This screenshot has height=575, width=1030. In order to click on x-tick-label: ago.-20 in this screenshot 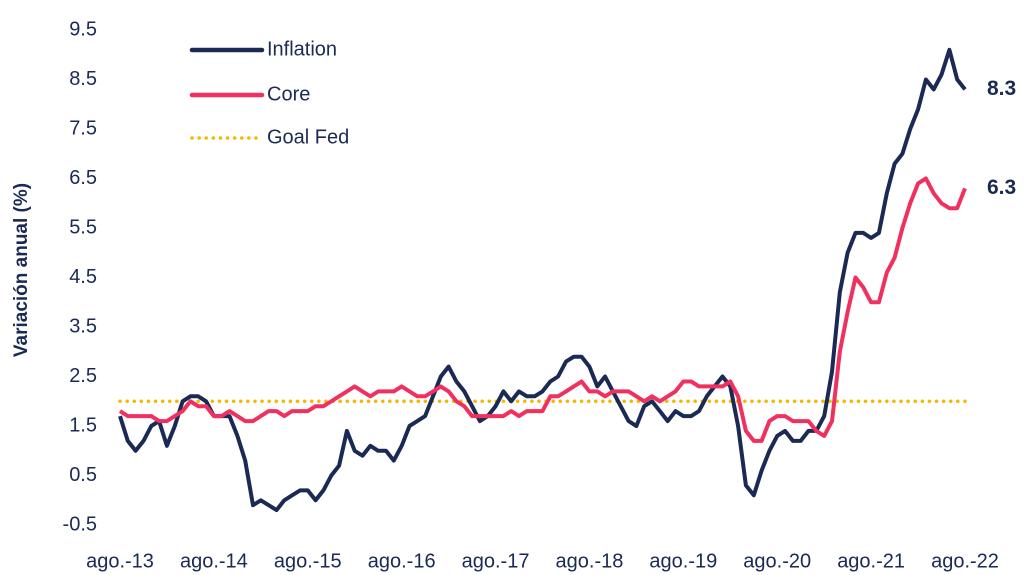, I will do `click(777, 561)`.